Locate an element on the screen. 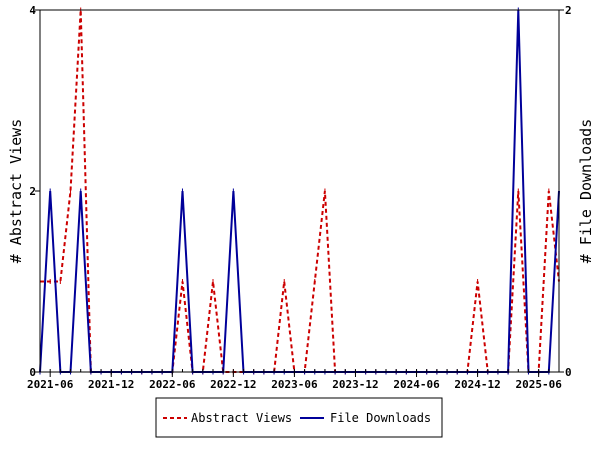  y-right-tick-label: 0 is located at coordinates (568, 372).